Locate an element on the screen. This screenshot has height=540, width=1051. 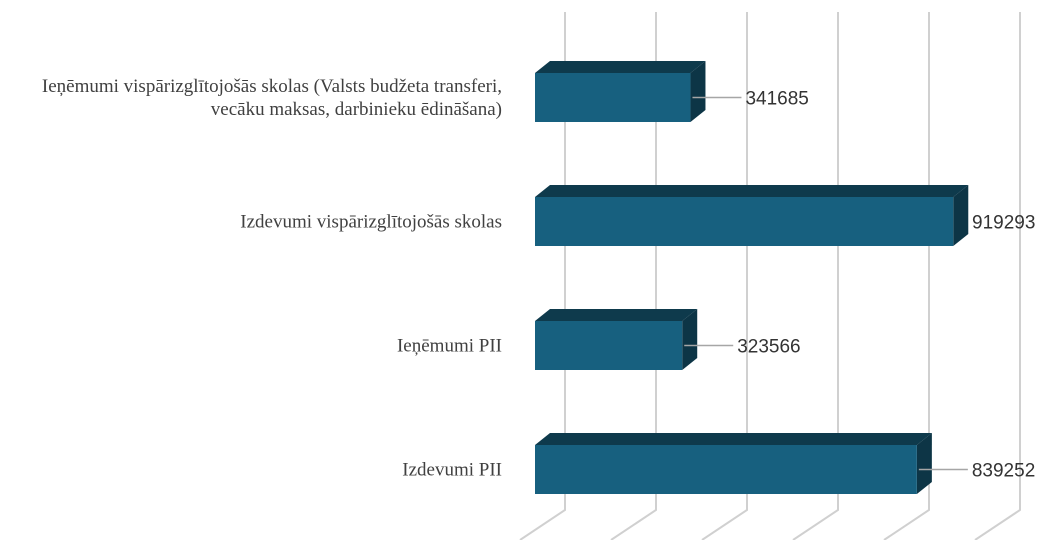
category-label: Ieņēmumi PII is located at coordinates (449, 345).